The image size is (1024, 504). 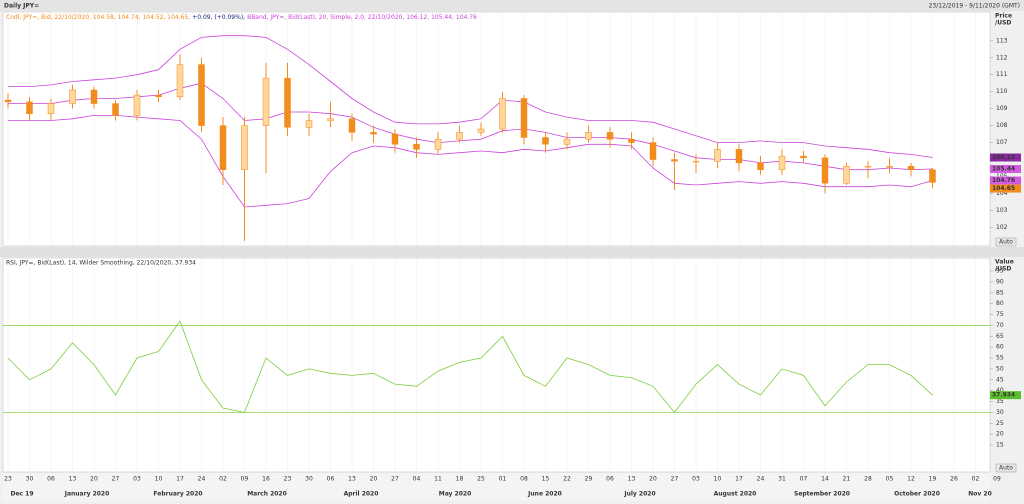 What do you see at coordinates (1000, 325) in the screenshot?
I see `y-tick-label: 70` at bounding box center [1000, 325].